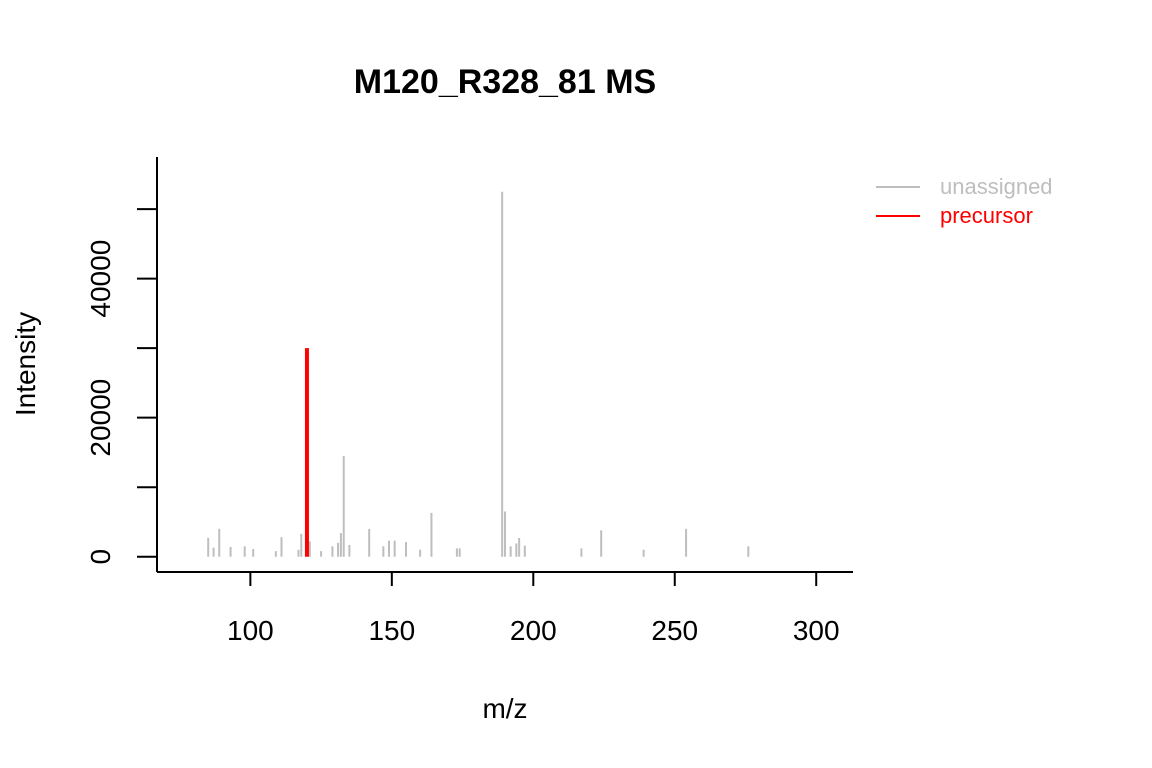 This screenshot has height=768, width=1152. What do you see at coordinates (533, 609) in the screenshot?
I see `x-axis-ticks: 100 150 200 250 300` at bounding box center [533, 609].